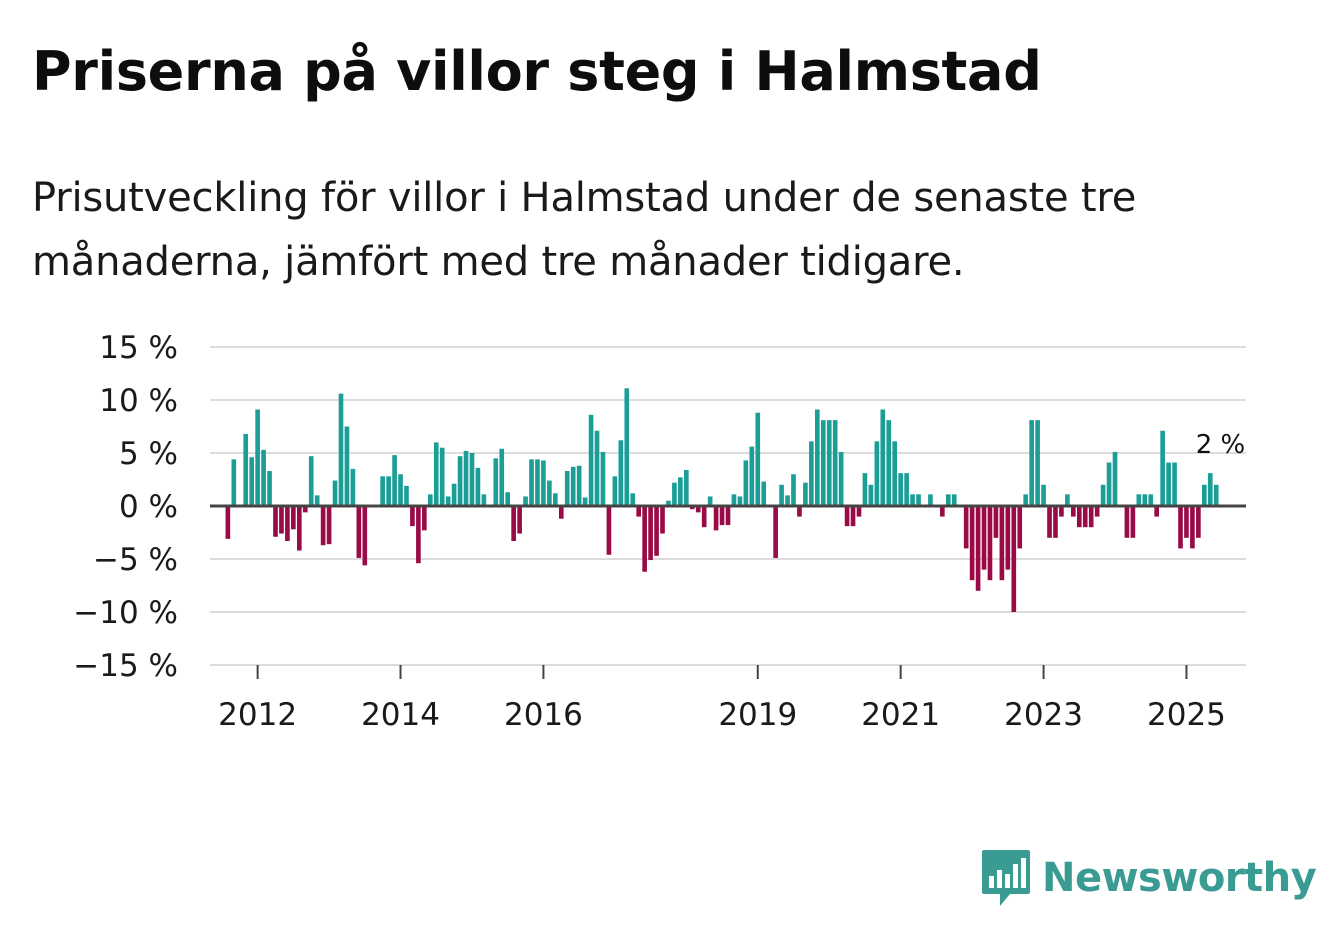 Image resolution: width=1322 pixels, height=939 pixels. Describe the element at coordinates (1179, 878) in the screenshot. I see `brand-name: Newsworthy` at that location.